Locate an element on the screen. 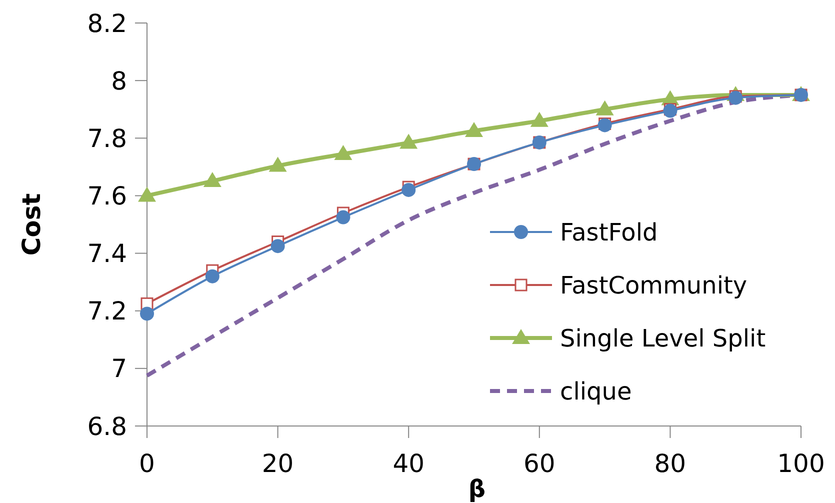 This screenshot has width=835, height=503. y-tick-label: 7.2 is located at coordinates (107, 311).